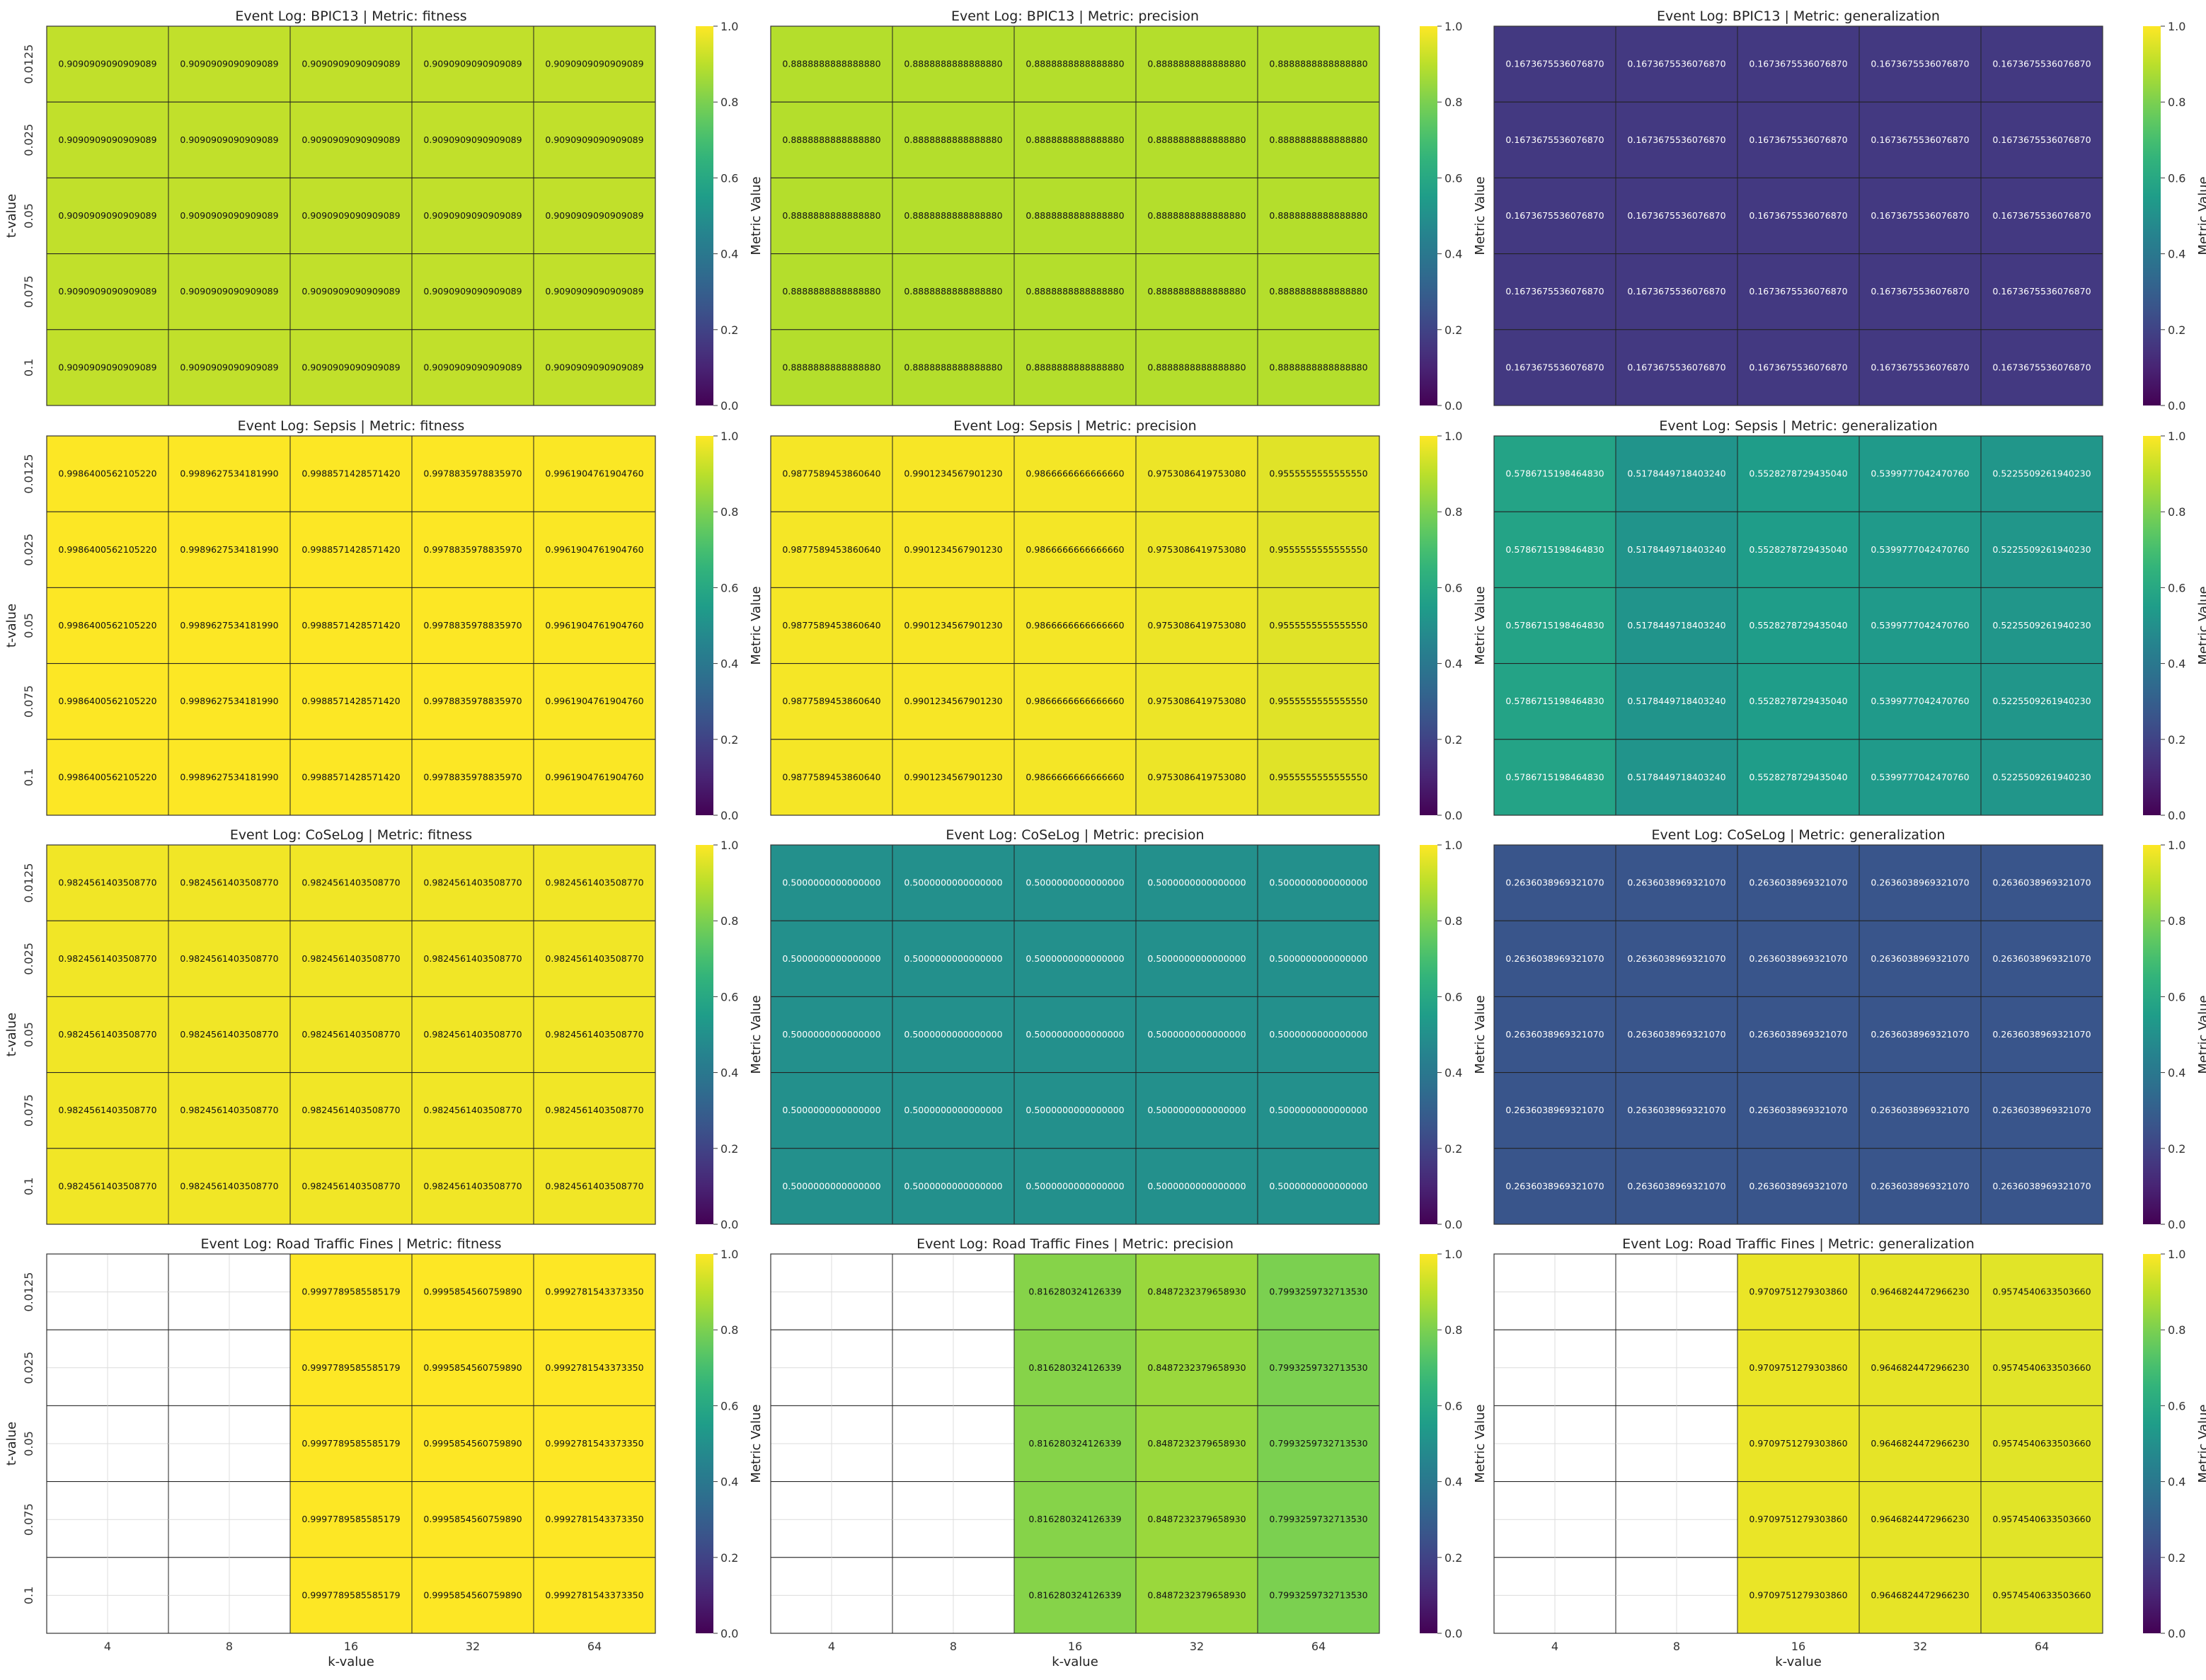  What do you see at coordinates (594, 1594) in the screenshot?
I see `heatmap-cell-label: 0.9992781543373350` at bounding box center [594, 1594].